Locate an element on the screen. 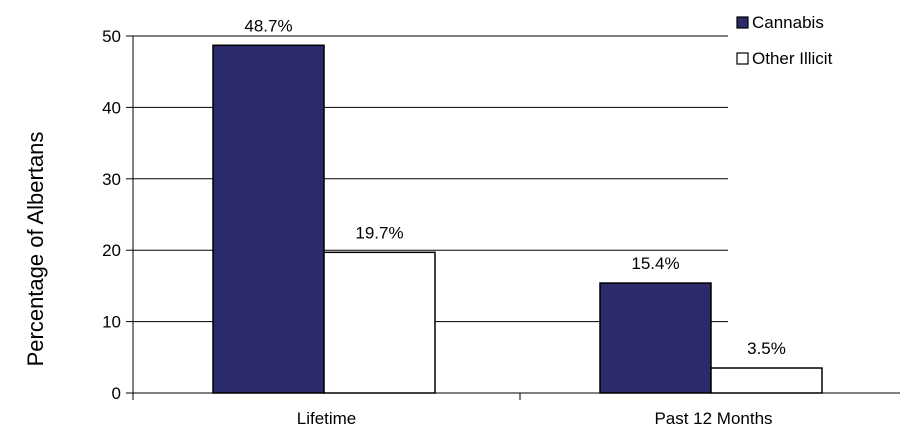  legend-label: Cannabis is located at coordinates (788, 22).